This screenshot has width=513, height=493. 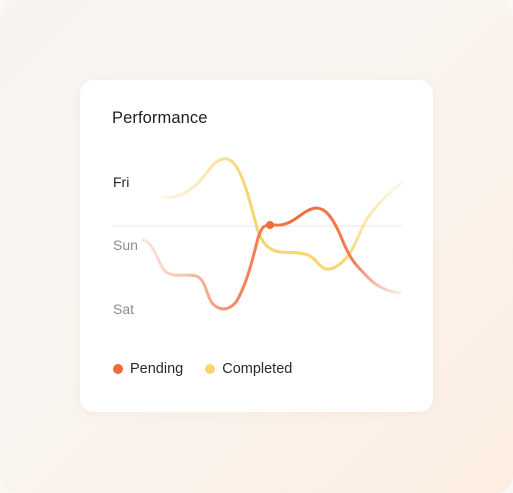 What do you see at coordinates (257, 369) in the screenshot?
I see `legend-label-completed: Completed` at bounding box center [257, 369].